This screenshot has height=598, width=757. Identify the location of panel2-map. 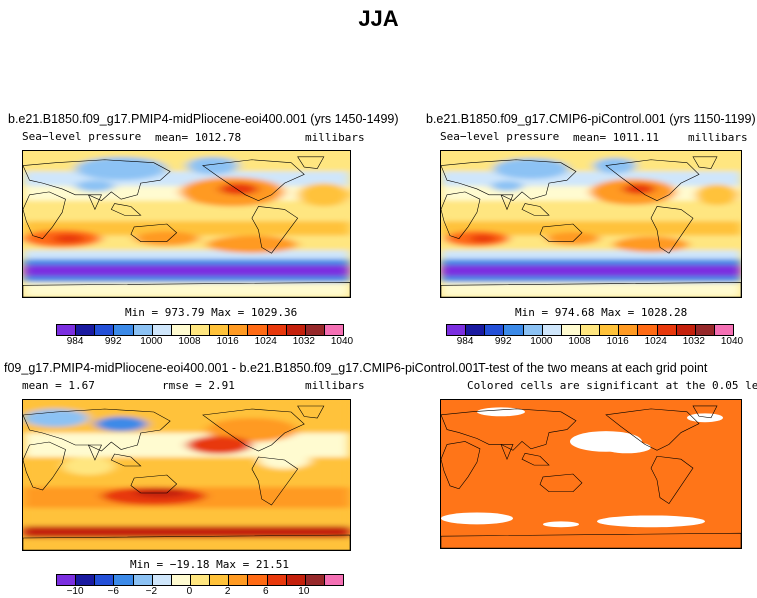
(591, 224).